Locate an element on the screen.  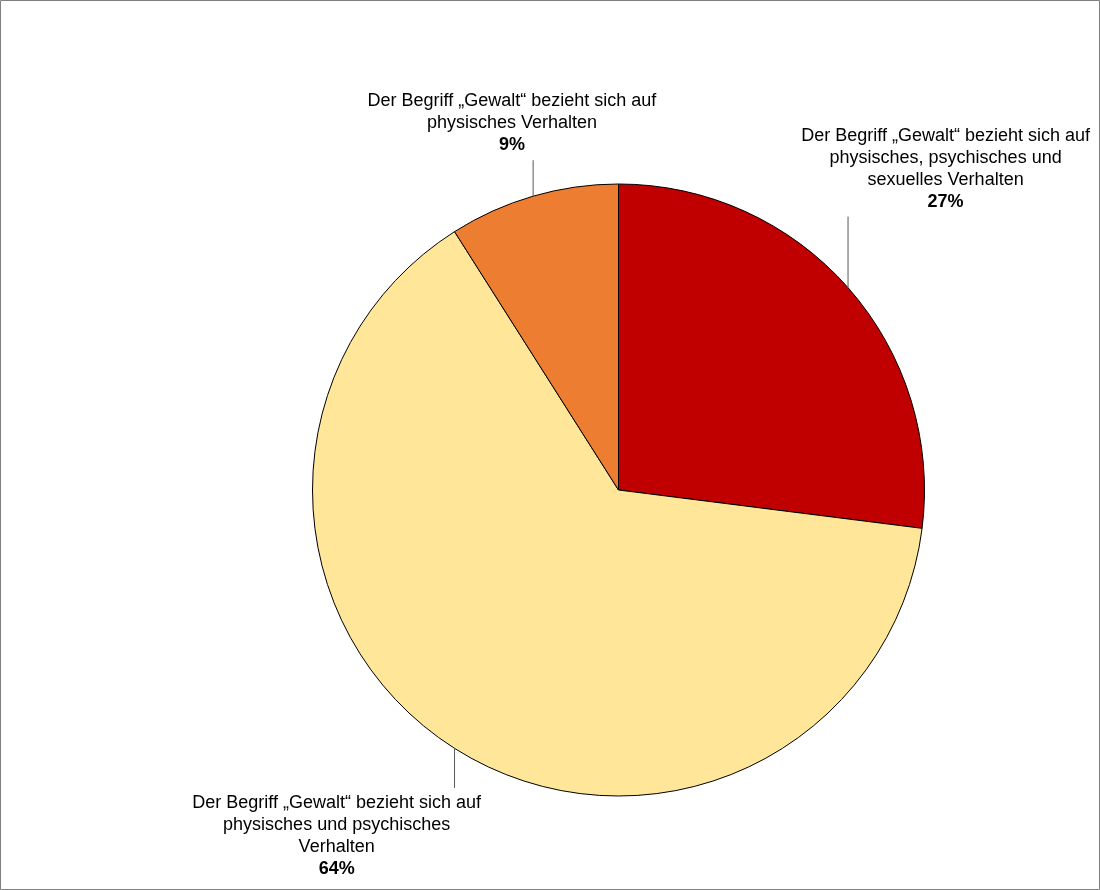
data-label: 64% is located at coordinates (336, 867).